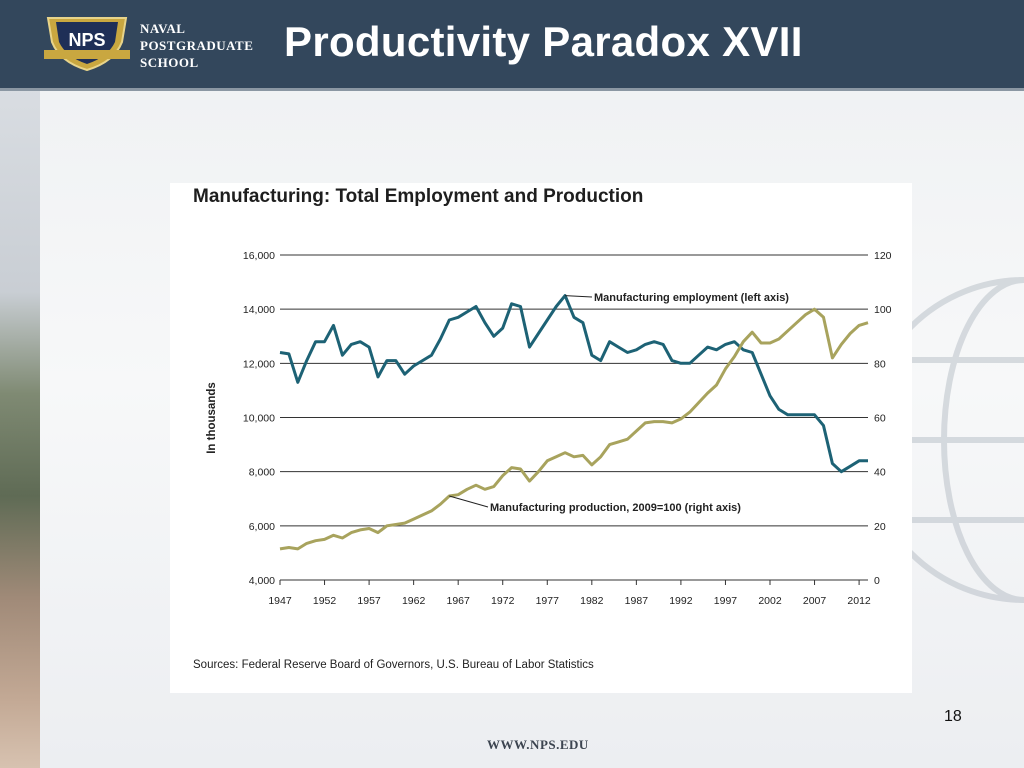 The image size is (1024, 768). Describe the element at coordinates (369, 601) in the screenshot. I see `x-tick-label: 1957` at that location.